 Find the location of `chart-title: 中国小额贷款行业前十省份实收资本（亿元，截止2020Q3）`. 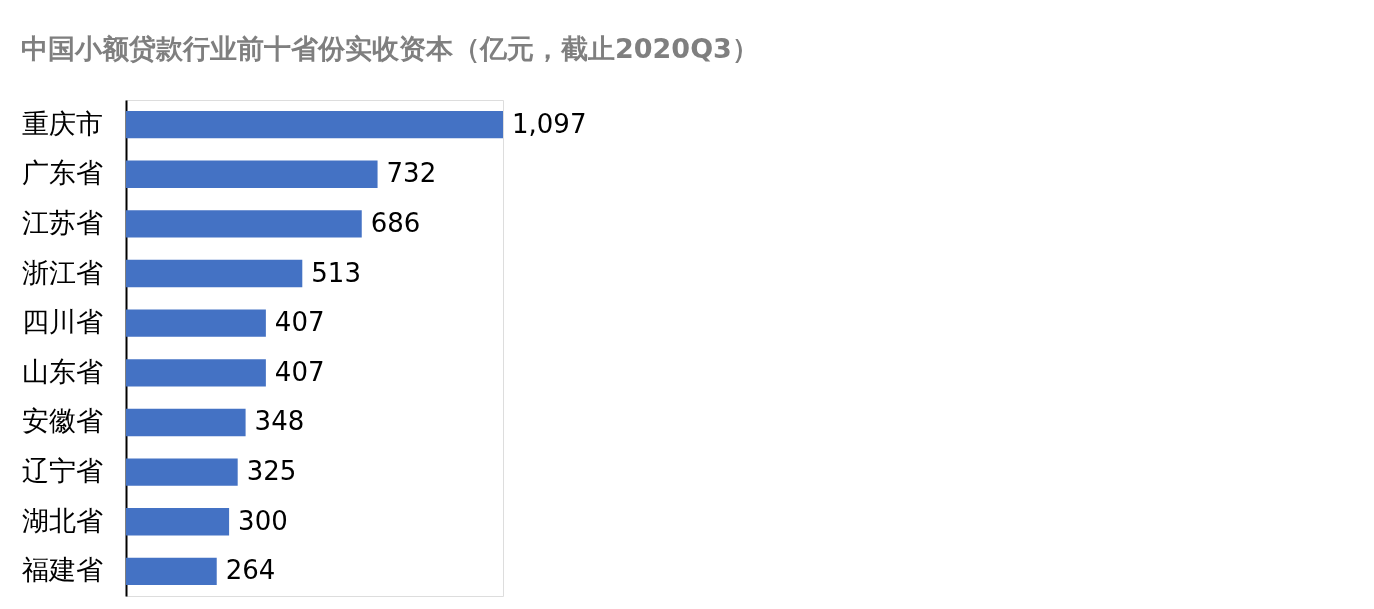

chart-title: 中国小额贷款行业前十省份实收资本（亿元，截止2020Q3） is located at coordinates (390, 48).